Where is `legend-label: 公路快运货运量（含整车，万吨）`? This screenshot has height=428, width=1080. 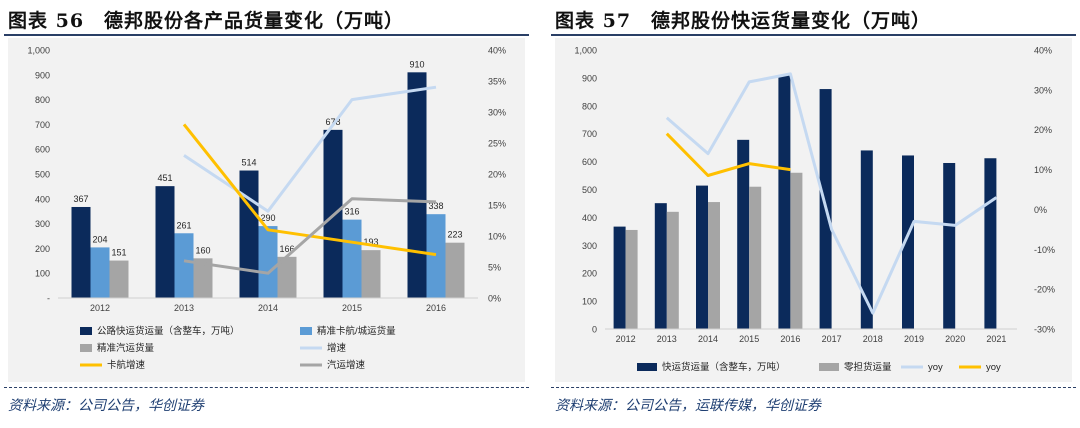
legend-label: 公路快运货运量（含整车，万吨） is located at coordinates (168, 331).